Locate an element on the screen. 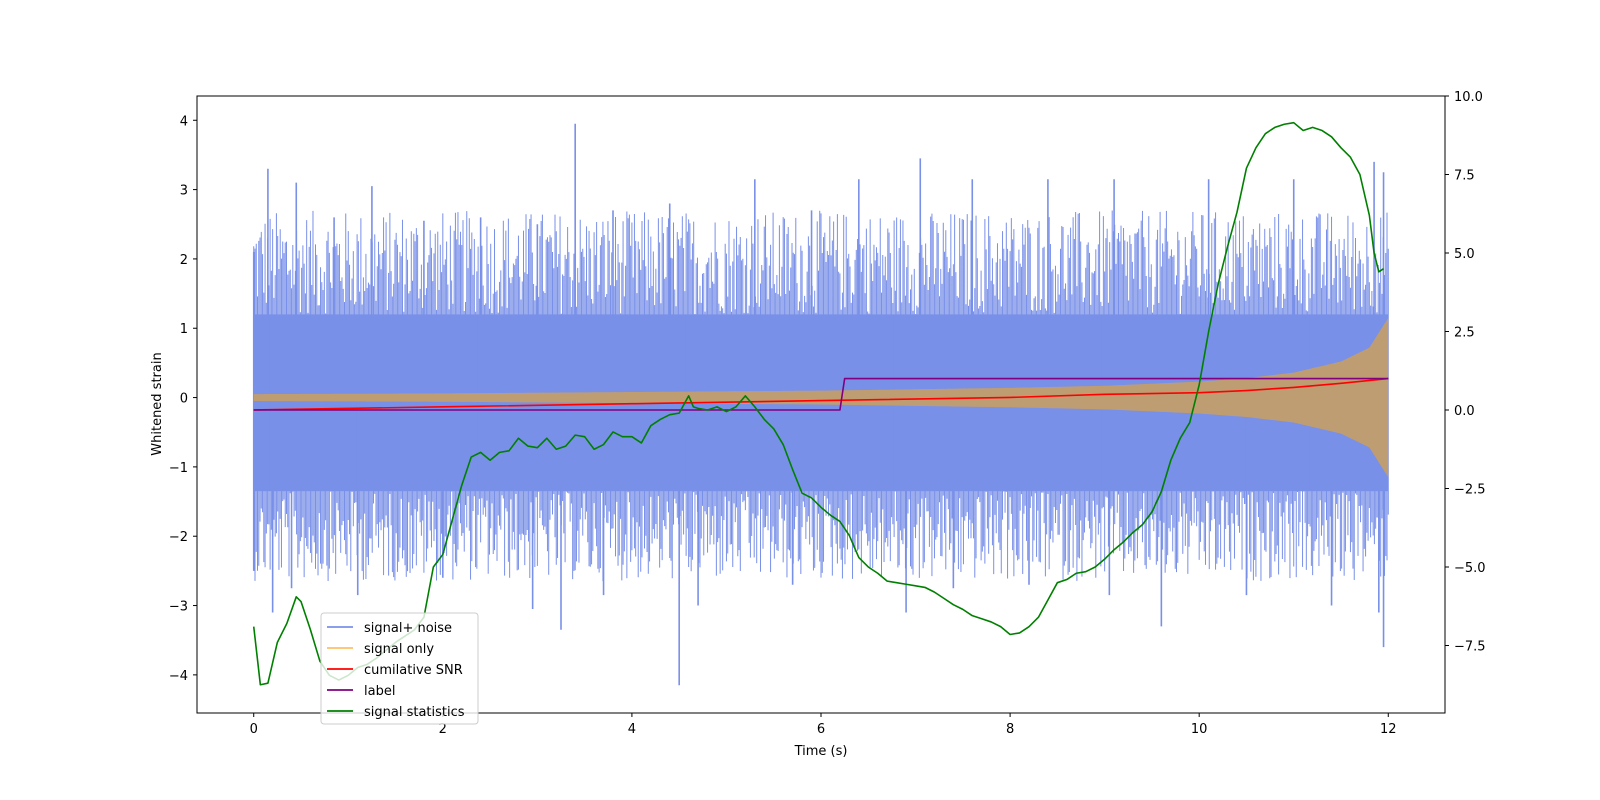 The height and width of the screenshot is (800, 1600). legend-entry: signal only is located at coordinates (399, 649).